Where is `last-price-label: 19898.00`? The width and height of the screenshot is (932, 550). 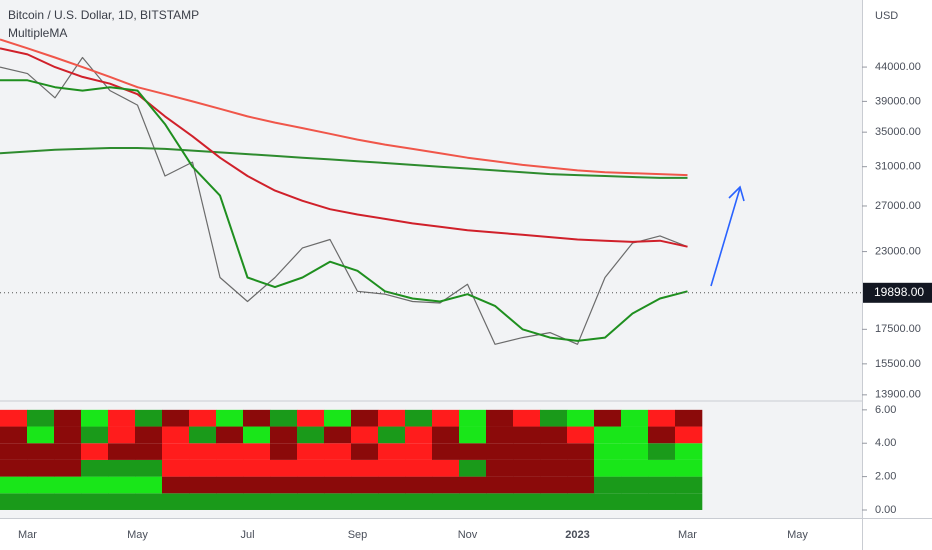 last-price-label: 19898.00 is located at coordinates (899, 292).